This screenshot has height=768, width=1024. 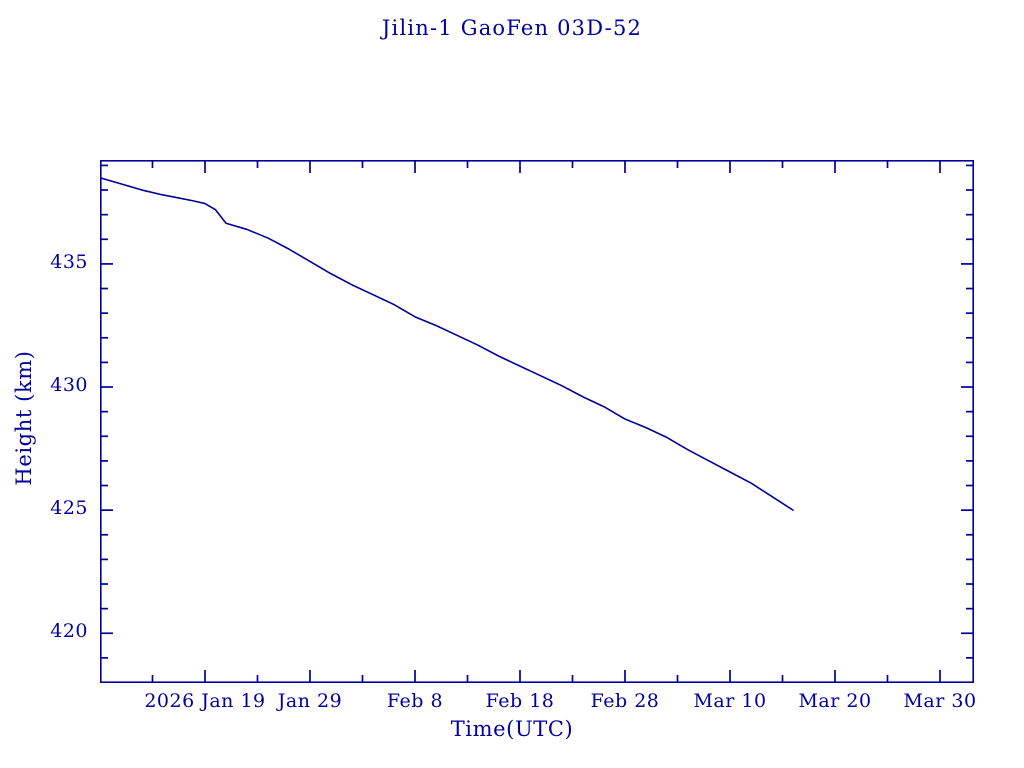 I want to click on y-tick-label: 435, so click(x=69, y=261).